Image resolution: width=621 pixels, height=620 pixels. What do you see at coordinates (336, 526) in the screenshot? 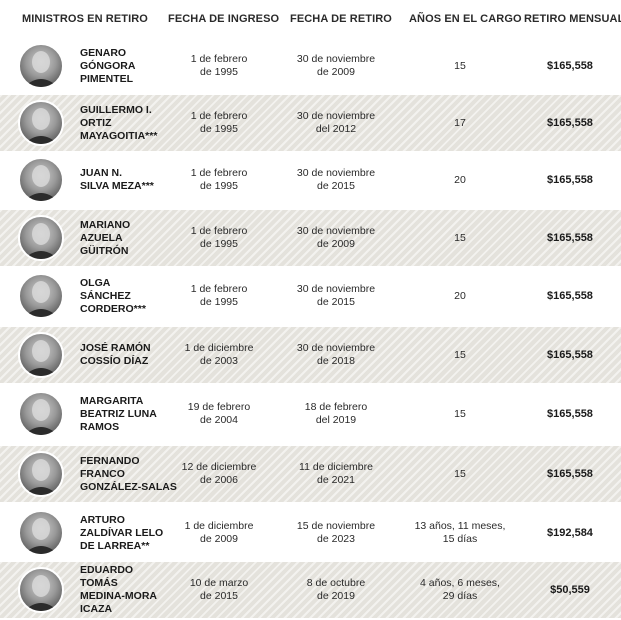
I see `fecha-retiro-text: 15 de noviembre` at bounding box center [336, 526].